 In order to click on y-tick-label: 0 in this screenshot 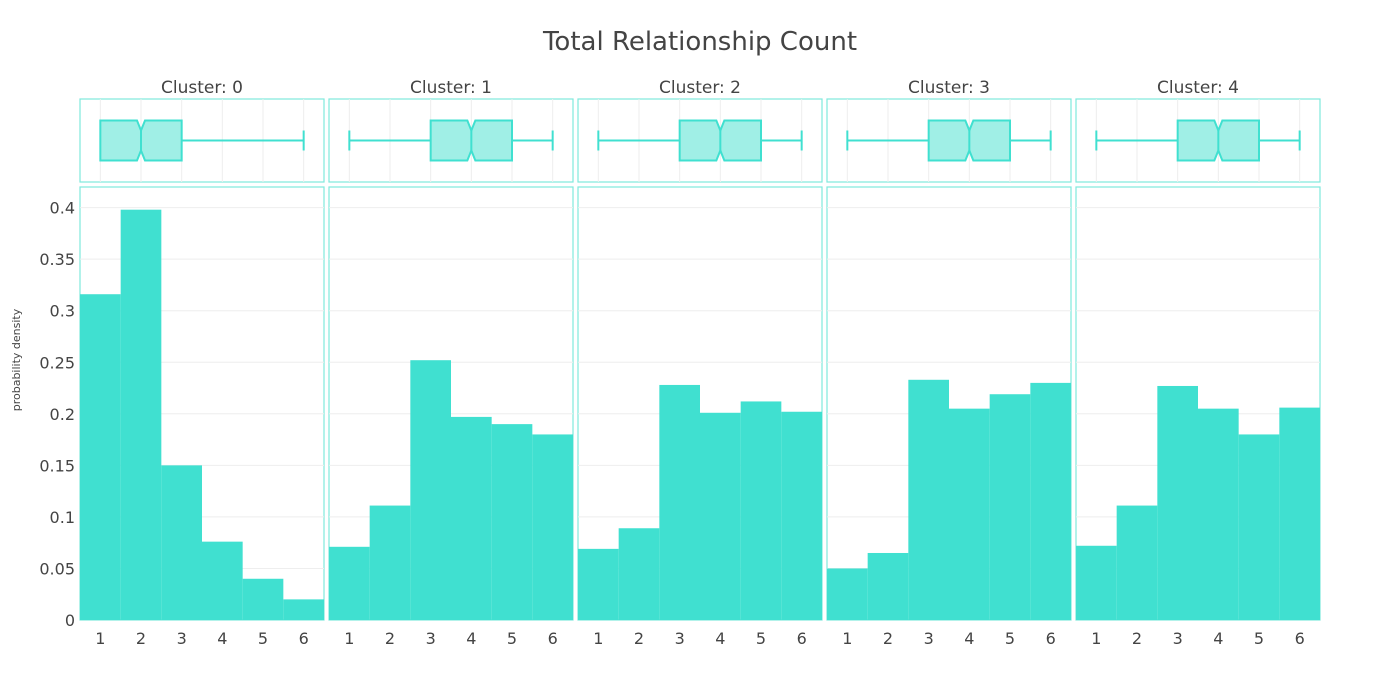, I will do `click(70, 620)`.